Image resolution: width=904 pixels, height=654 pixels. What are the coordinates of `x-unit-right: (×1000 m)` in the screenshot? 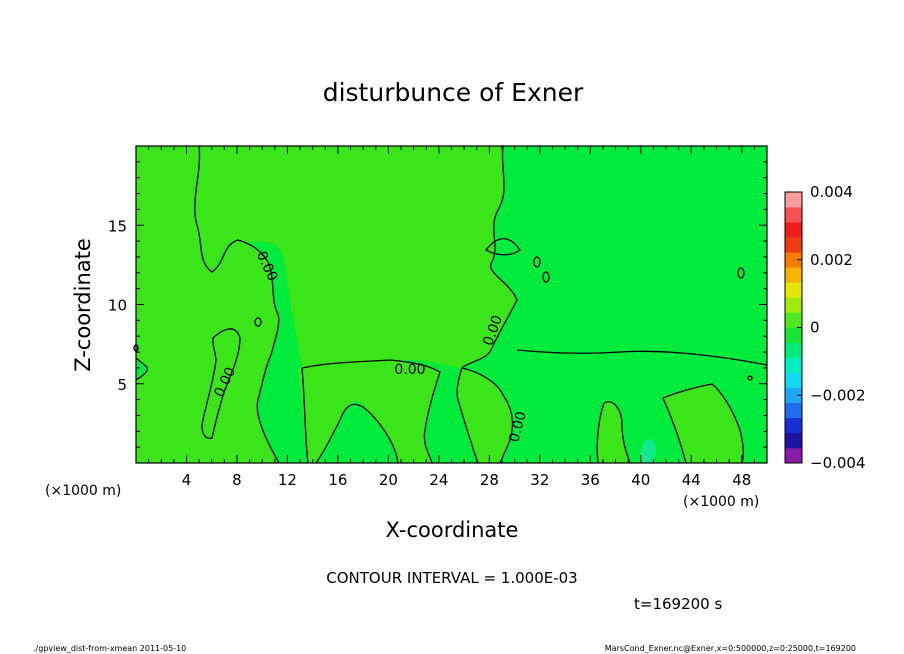 It's located at (721, 502).